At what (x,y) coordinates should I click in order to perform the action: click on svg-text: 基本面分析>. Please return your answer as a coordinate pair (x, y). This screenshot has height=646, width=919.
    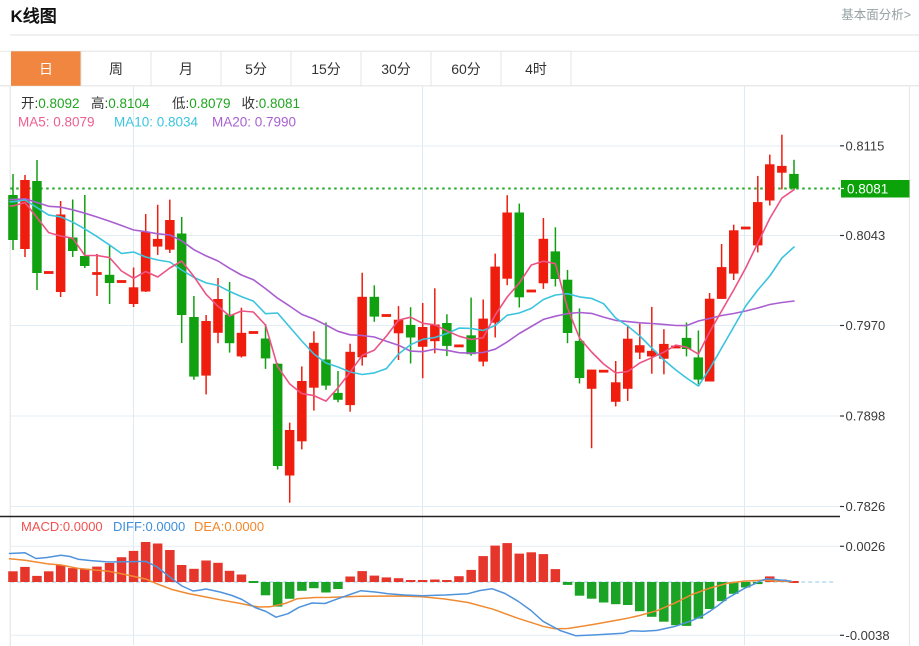
    Looking at the image, I should click on (876, 15).